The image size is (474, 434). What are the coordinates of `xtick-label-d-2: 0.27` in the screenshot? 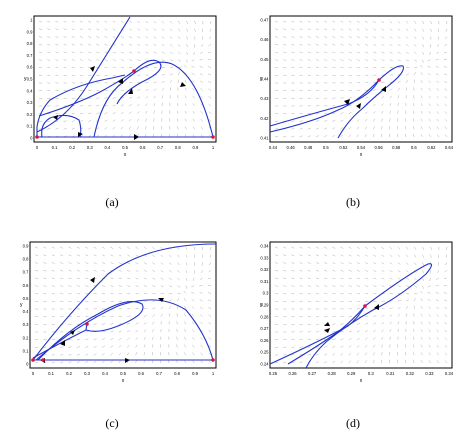 It's located at (312, 373).